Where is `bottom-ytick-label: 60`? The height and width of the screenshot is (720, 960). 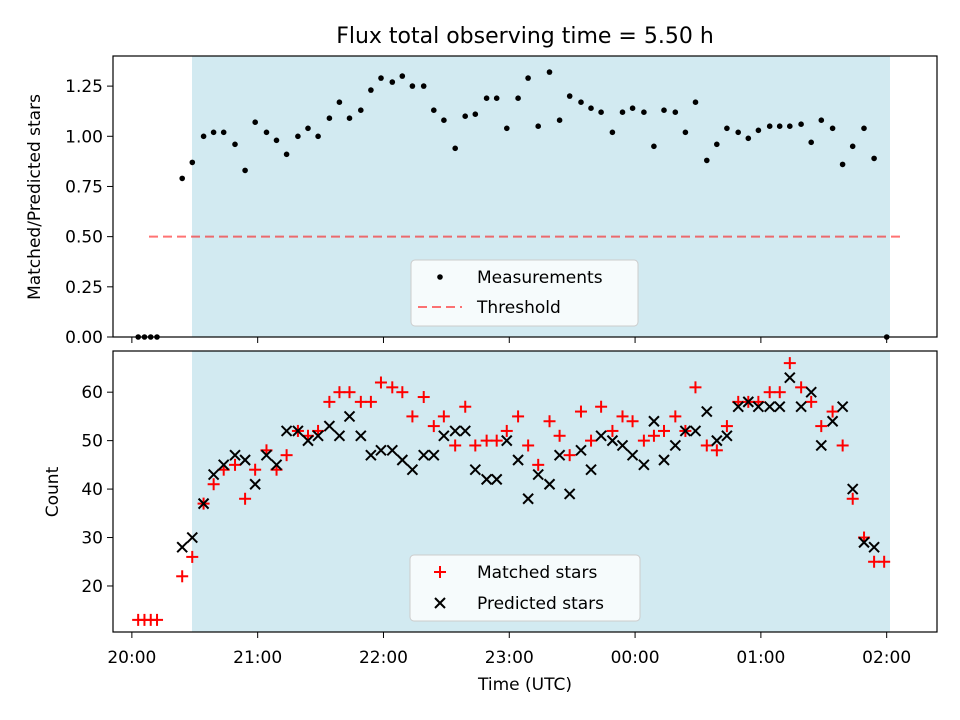 bottom-ytick-label: 60 is located at coordinates (92, 393).